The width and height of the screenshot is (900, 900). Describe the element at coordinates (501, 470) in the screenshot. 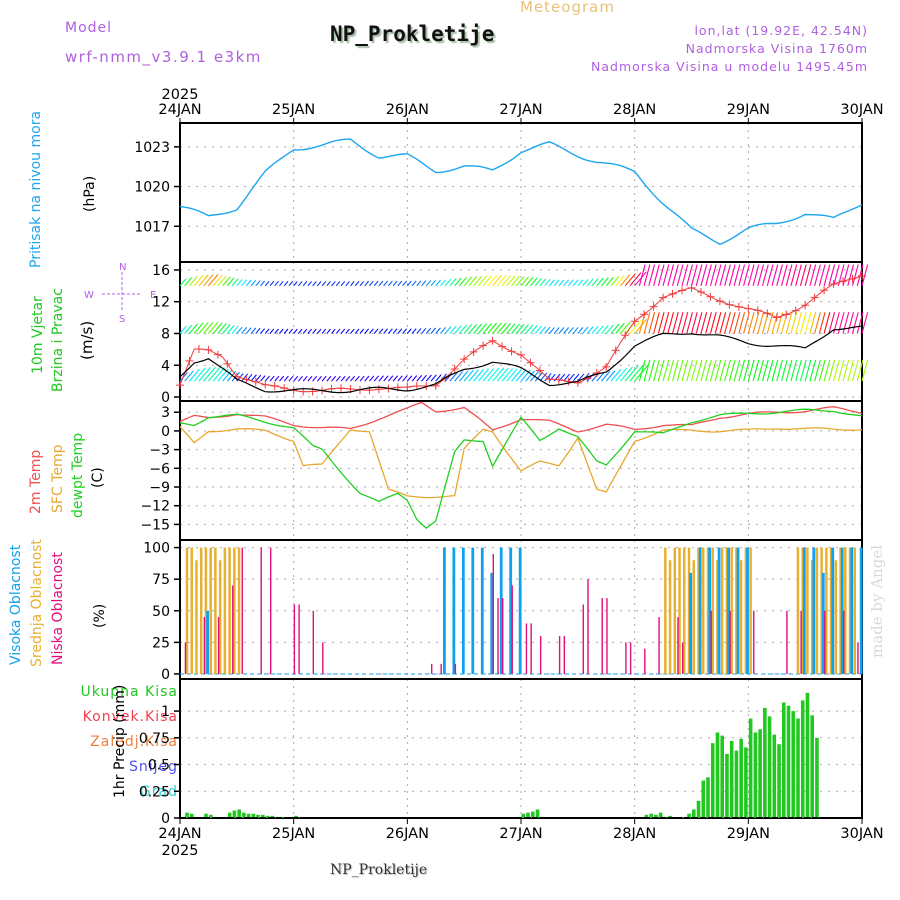

I see `panel-2-grid: −15 −12 −9 −6 −3 0 3` at that location.